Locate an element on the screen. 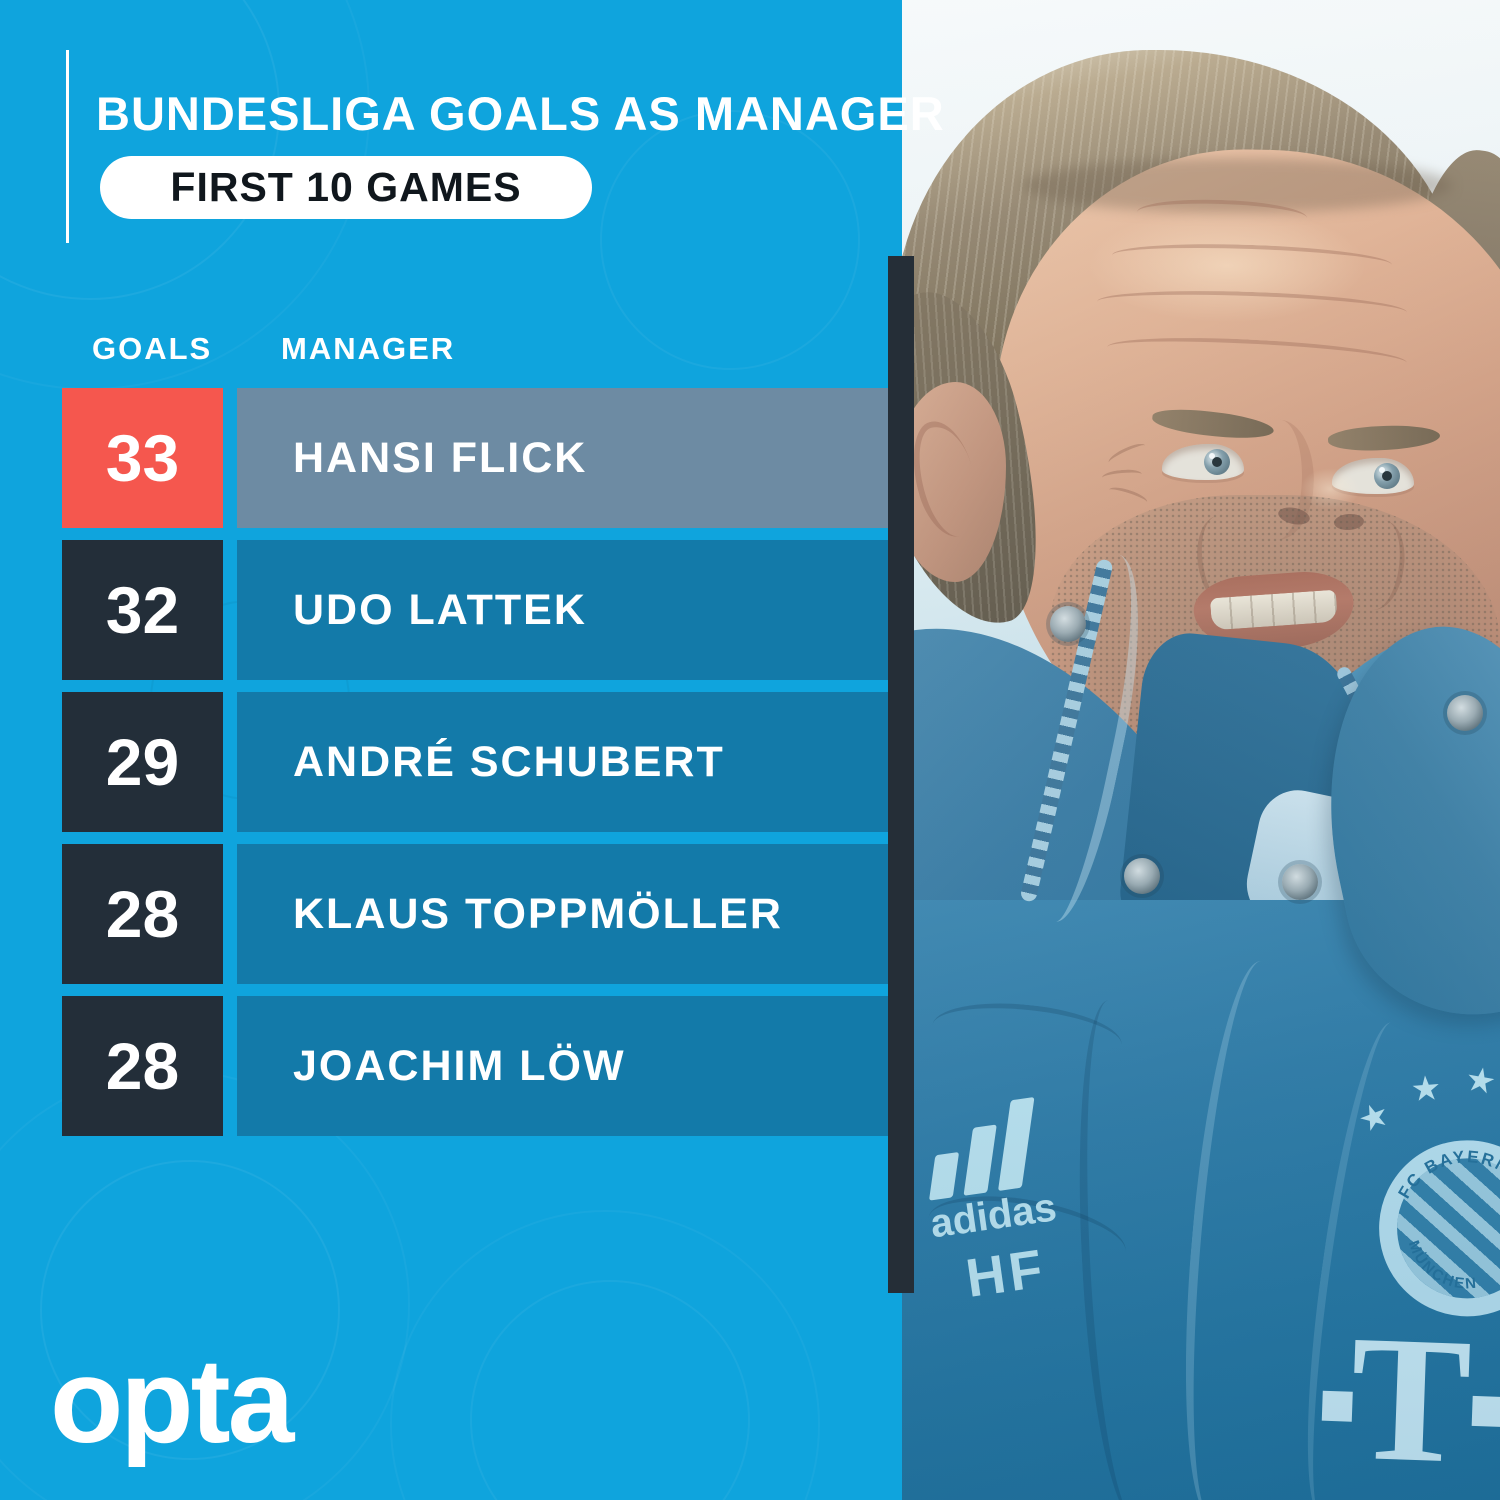 The width and height of the screenshot is (1500, 1500). manager-name-bar: UDO LATTEK is located at coordinates (562, 610).